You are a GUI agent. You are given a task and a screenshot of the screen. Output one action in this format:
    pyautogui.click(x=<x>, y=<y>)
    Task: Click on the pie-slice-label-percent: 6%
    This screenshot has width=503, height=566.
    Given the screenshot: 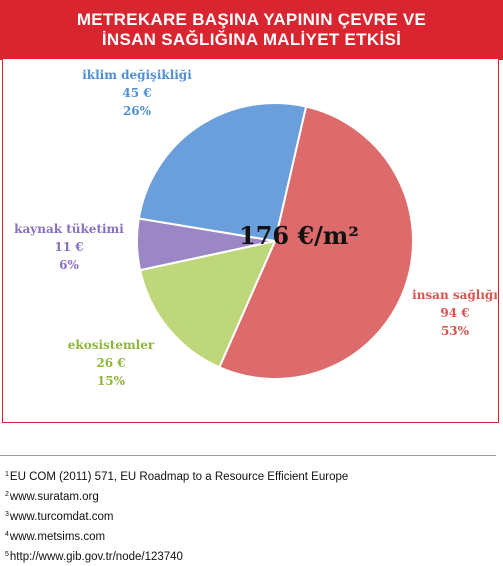 What is the action you would take?
    pyautogui.click(x=69, y=265)
    